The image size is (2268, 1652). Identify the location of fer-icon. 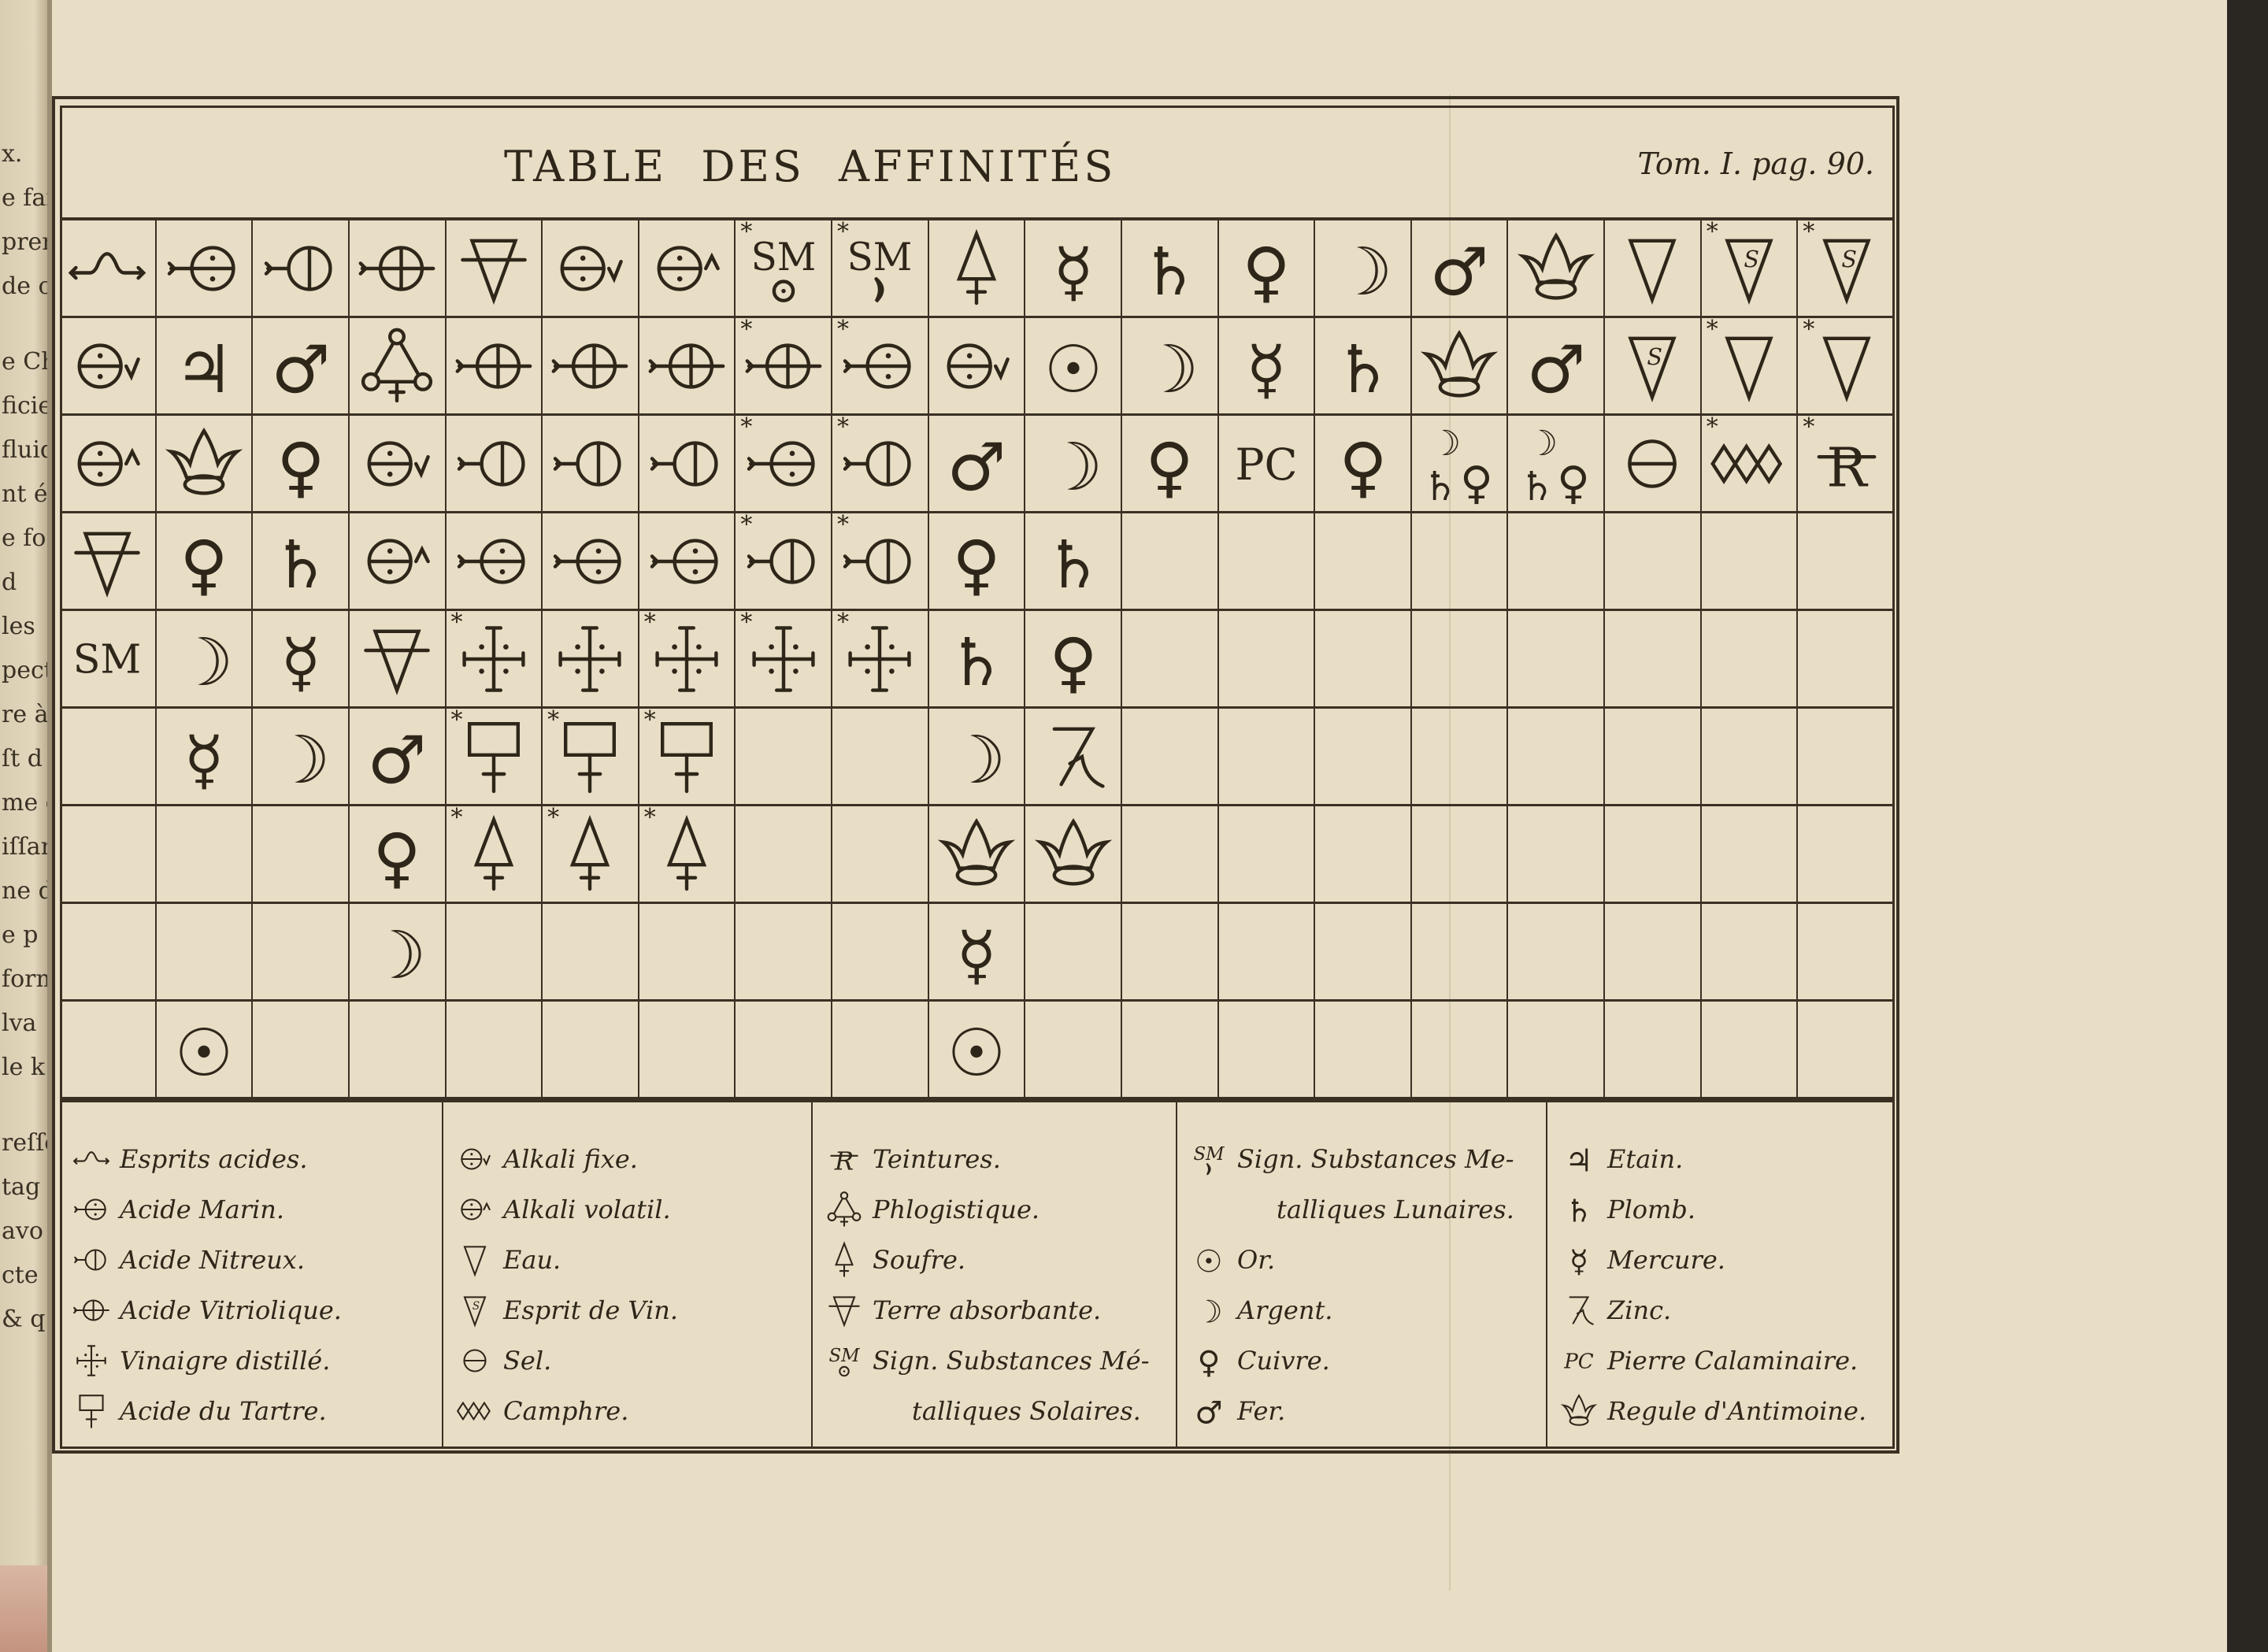
(301, 366).